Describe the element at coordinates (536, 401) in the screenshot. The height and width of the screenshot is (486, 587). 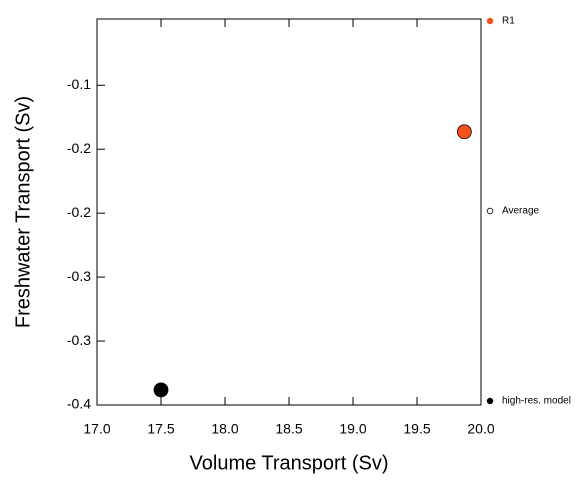
I see `legend-label: high-res. model` at that location.